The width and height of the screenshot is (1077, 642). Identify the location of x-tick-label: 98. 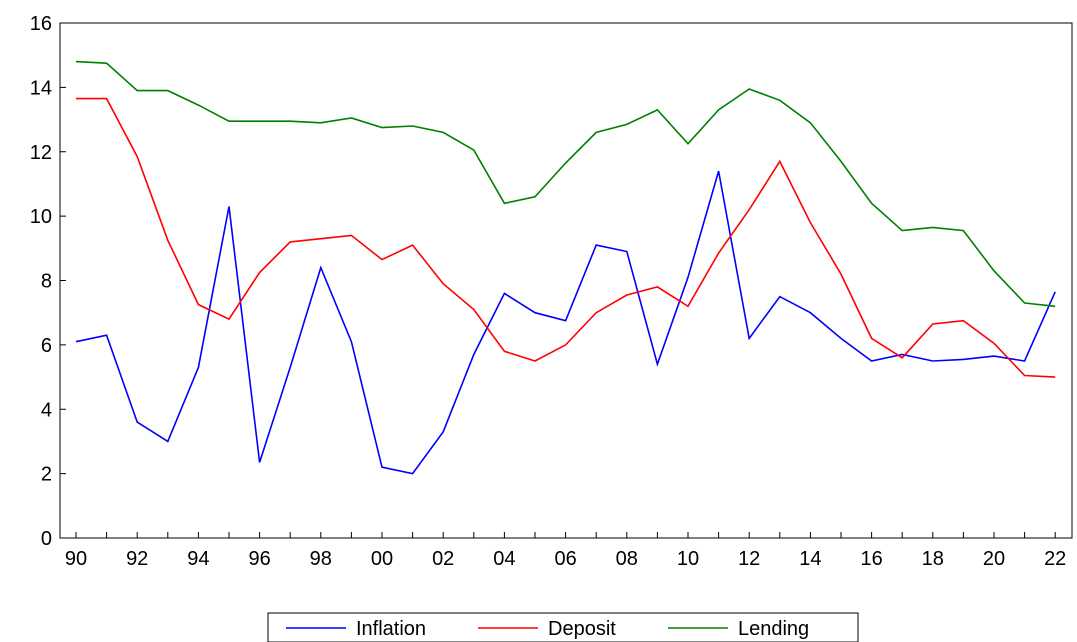
(321, 559).